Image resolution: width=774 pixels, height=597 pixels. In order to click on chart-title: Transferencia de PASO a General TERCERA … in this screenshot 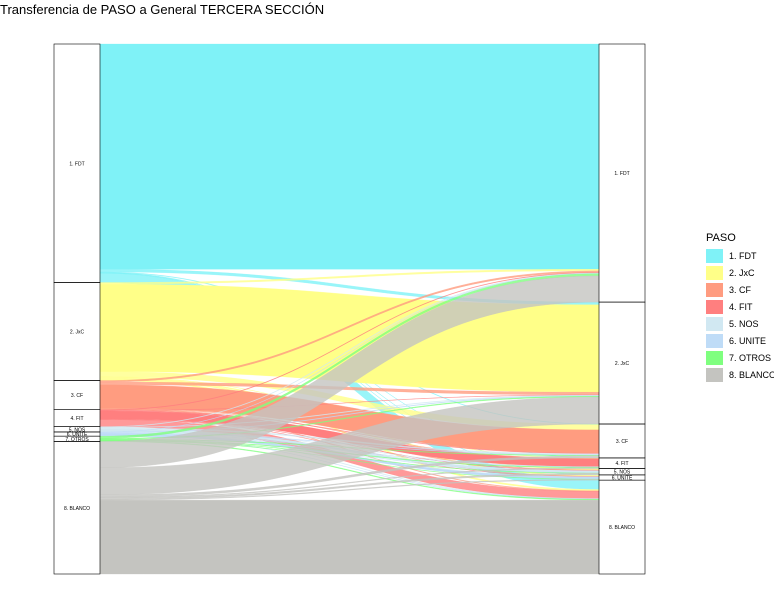, I will do `click(162, 9)`.